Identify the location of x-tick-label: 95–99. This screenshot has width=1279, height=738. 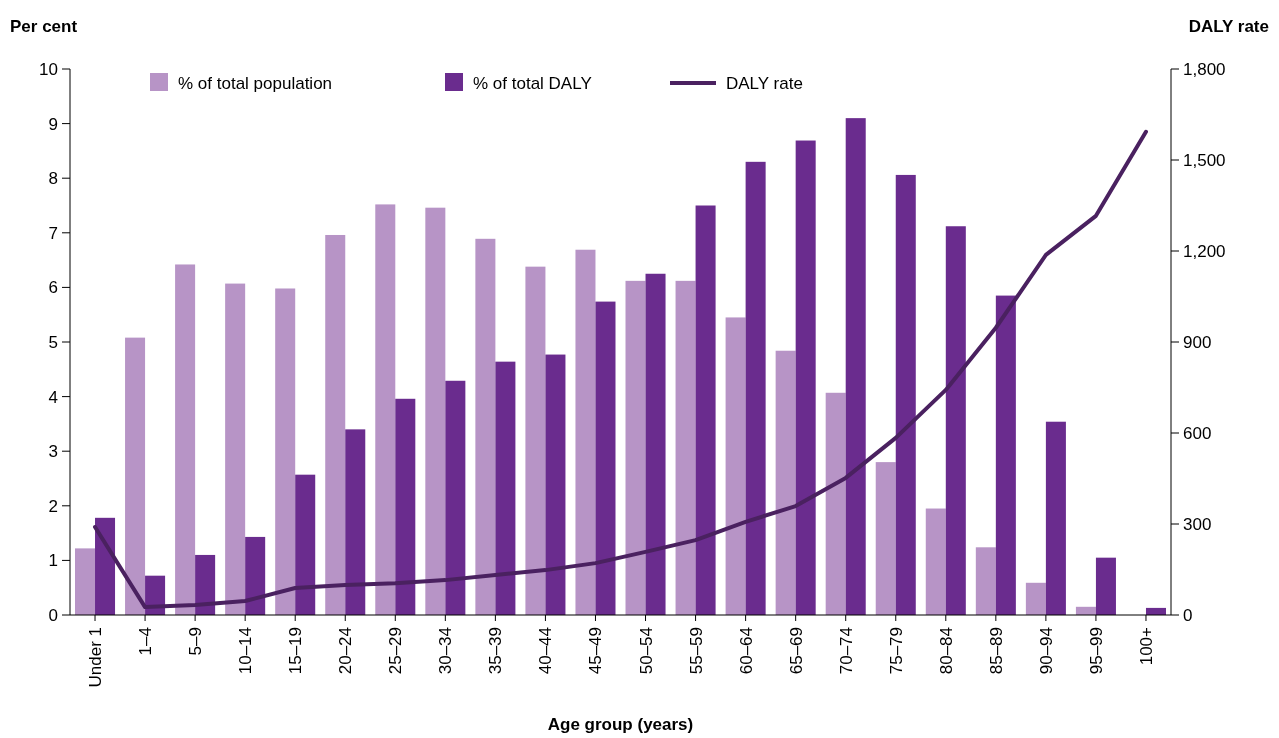
(1096, 651).